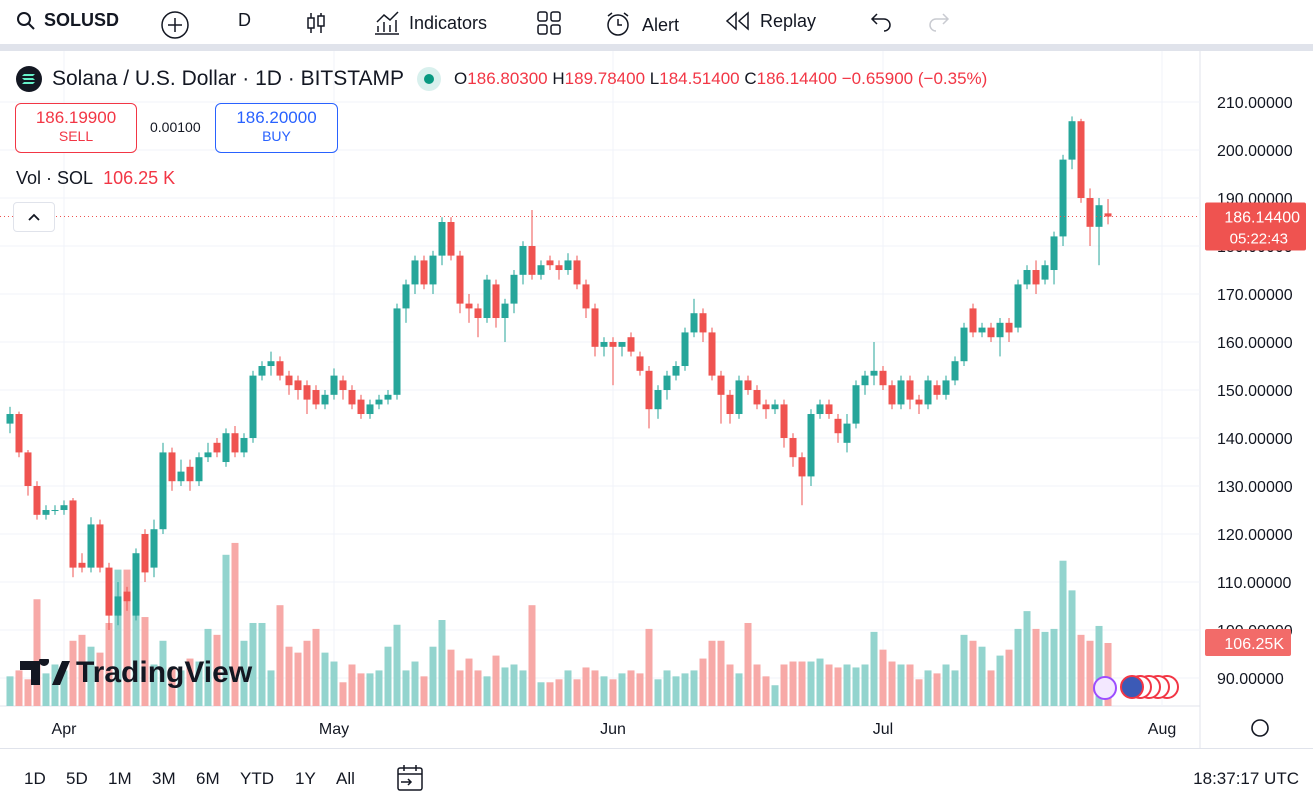 The height and width of the screenshot is (809, 1313). I want to click on y-tick-label: 170.00000, so click(1255, 295).